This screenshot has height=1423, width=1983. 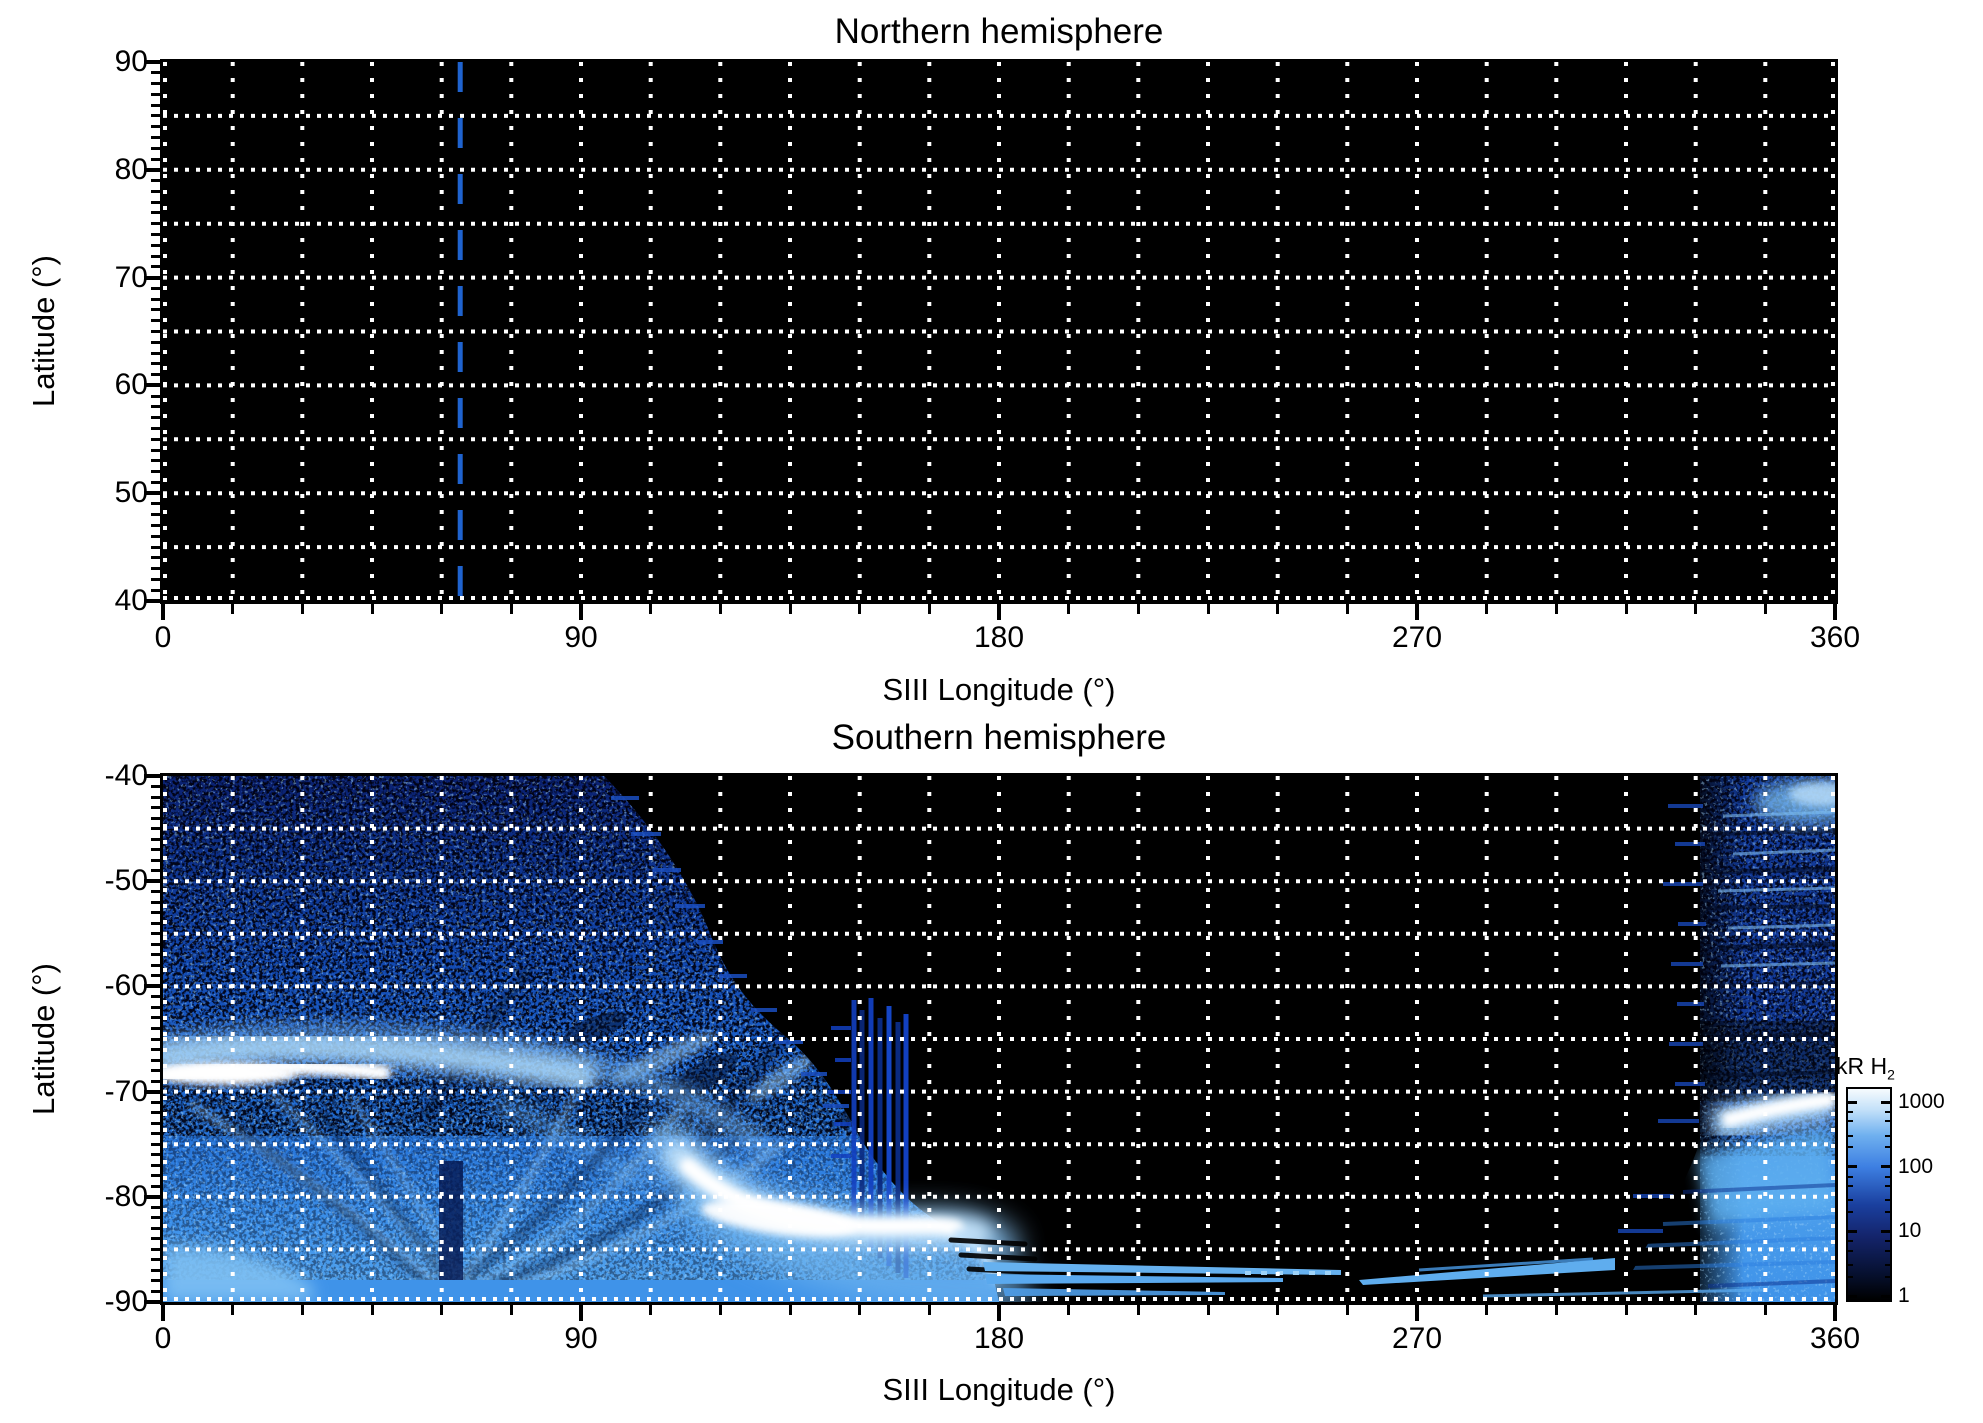 I want to click on y-tick-label: 60, so click(x=131, y=385).